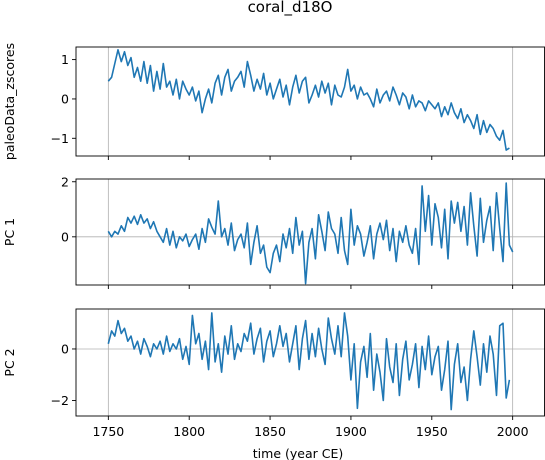  I want to click on y-axis-title-pc1: PC 1, so click(9, 232).